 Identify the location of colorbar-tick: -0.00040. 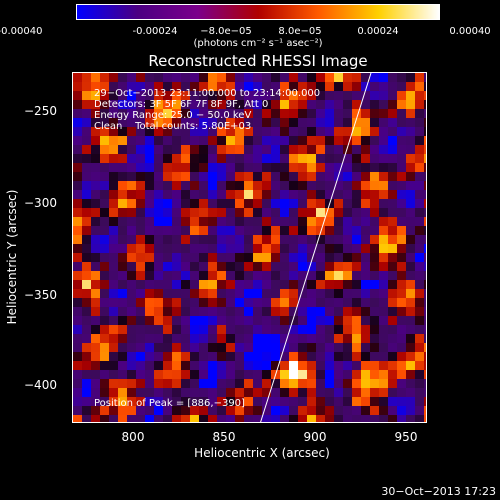
(21, 31).